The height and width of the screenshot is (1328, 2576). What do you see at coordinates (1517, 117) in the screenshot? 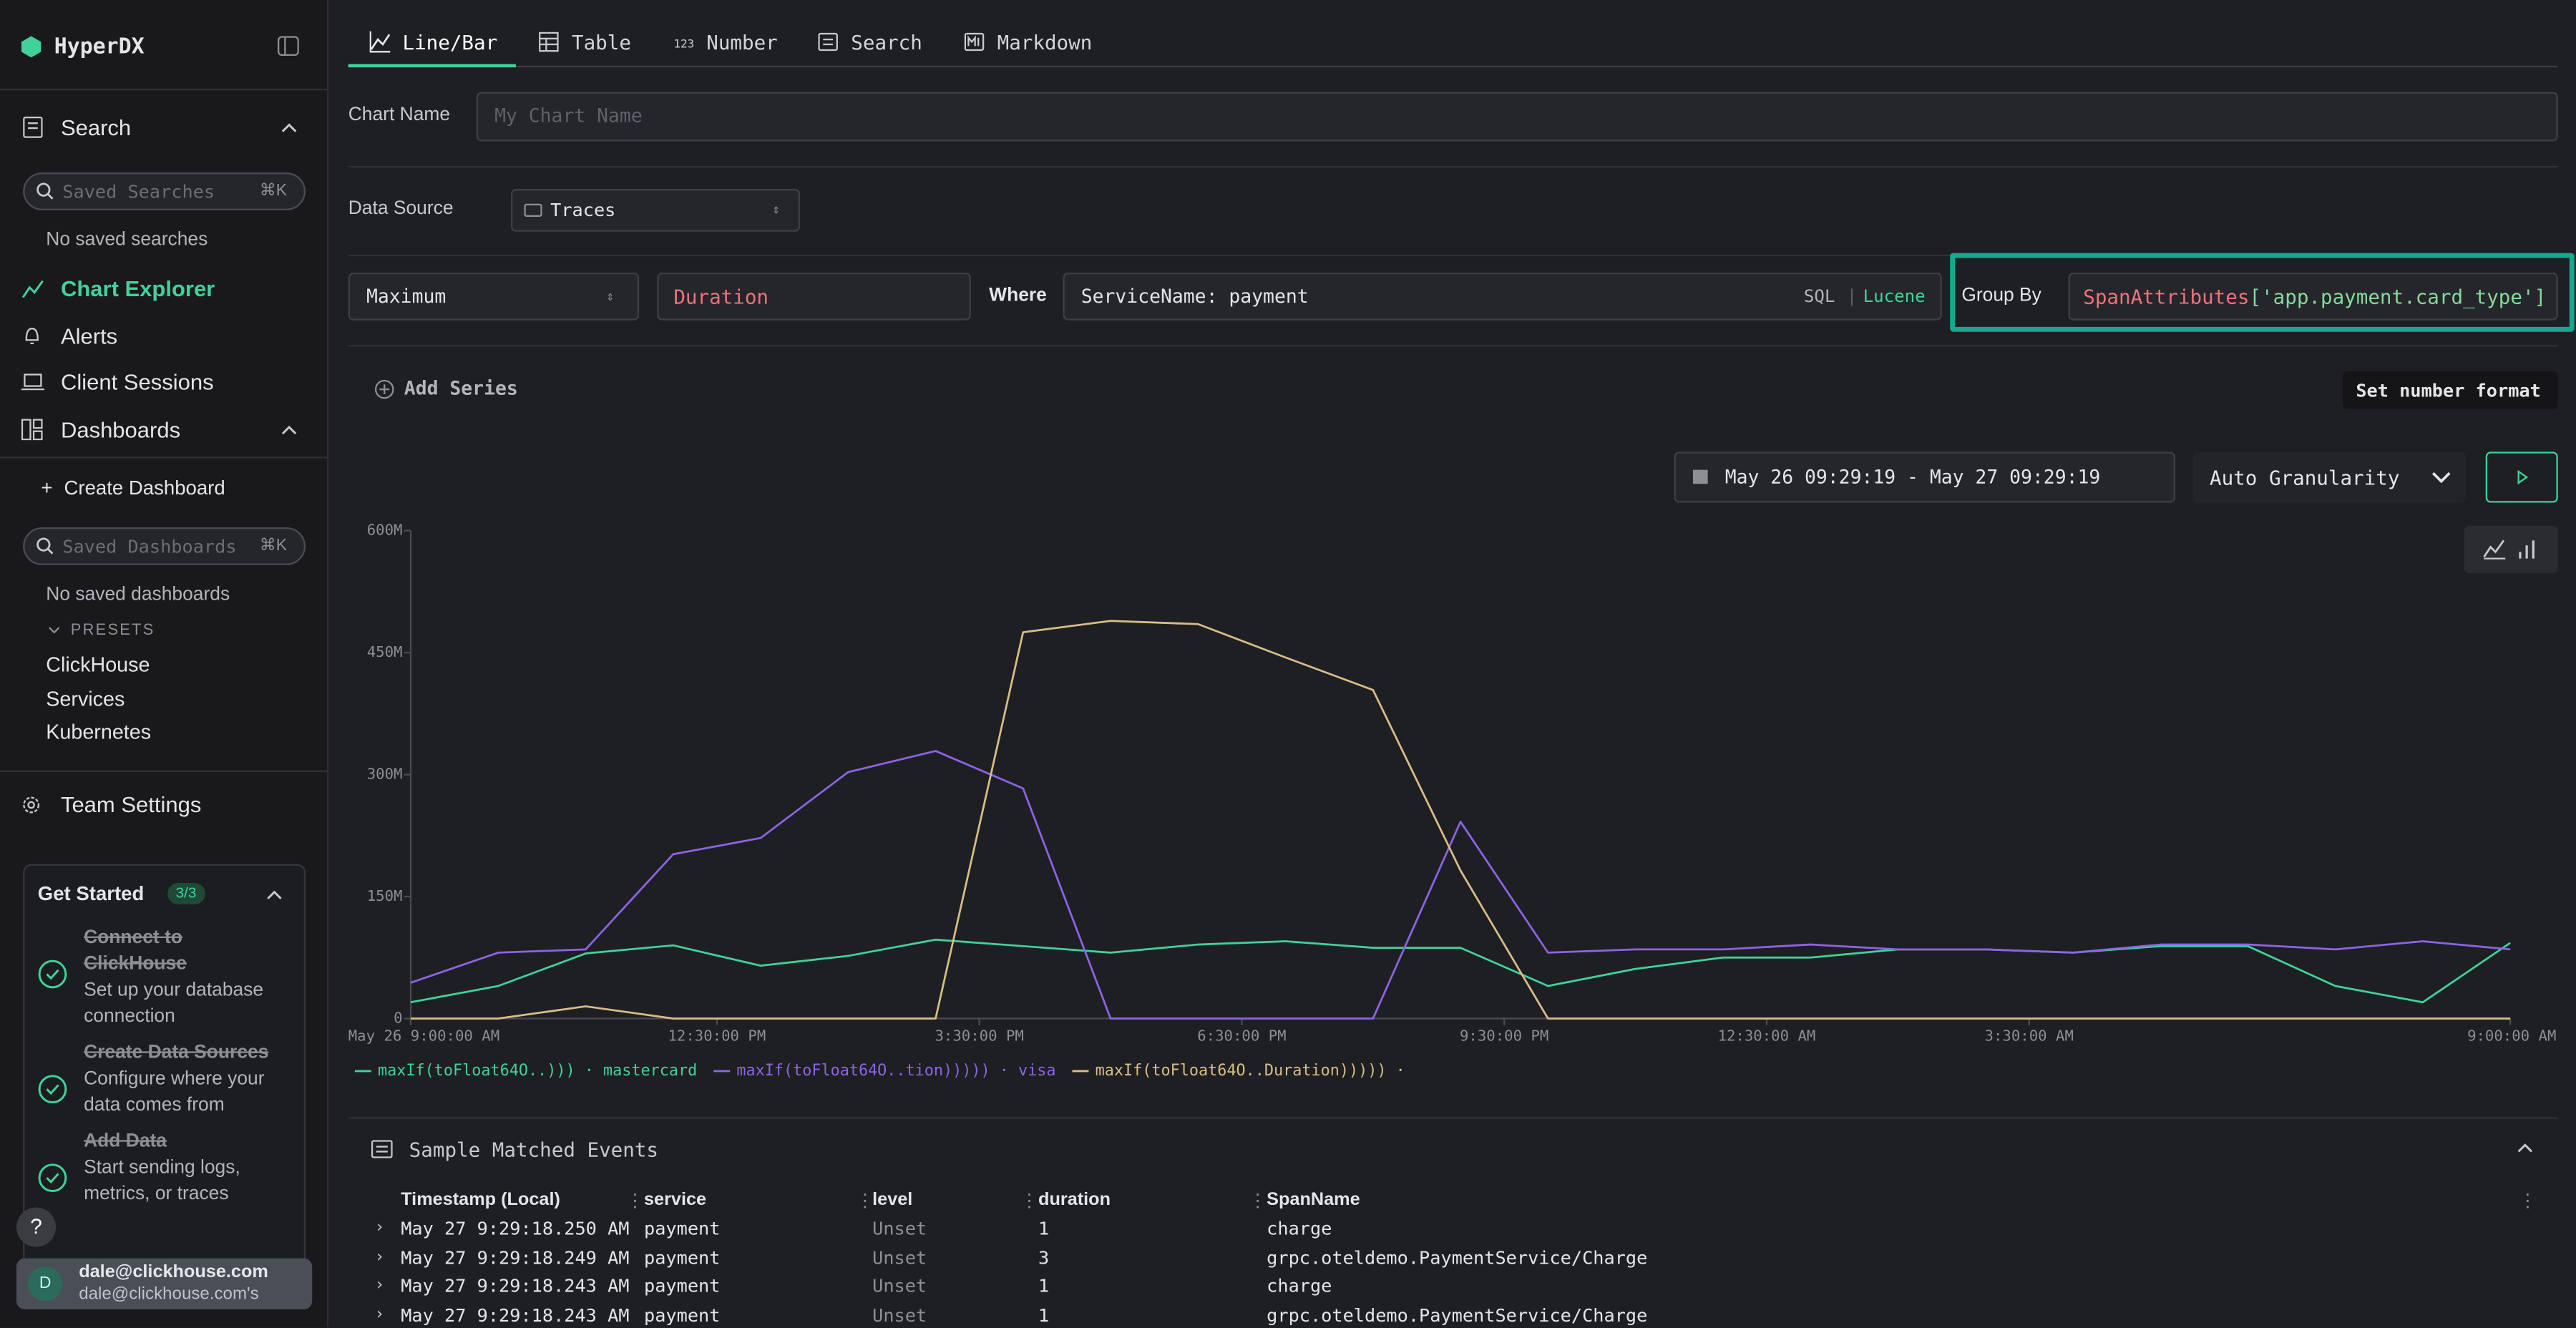
I see `chart-name-input` at bounding box center [1517, 117].